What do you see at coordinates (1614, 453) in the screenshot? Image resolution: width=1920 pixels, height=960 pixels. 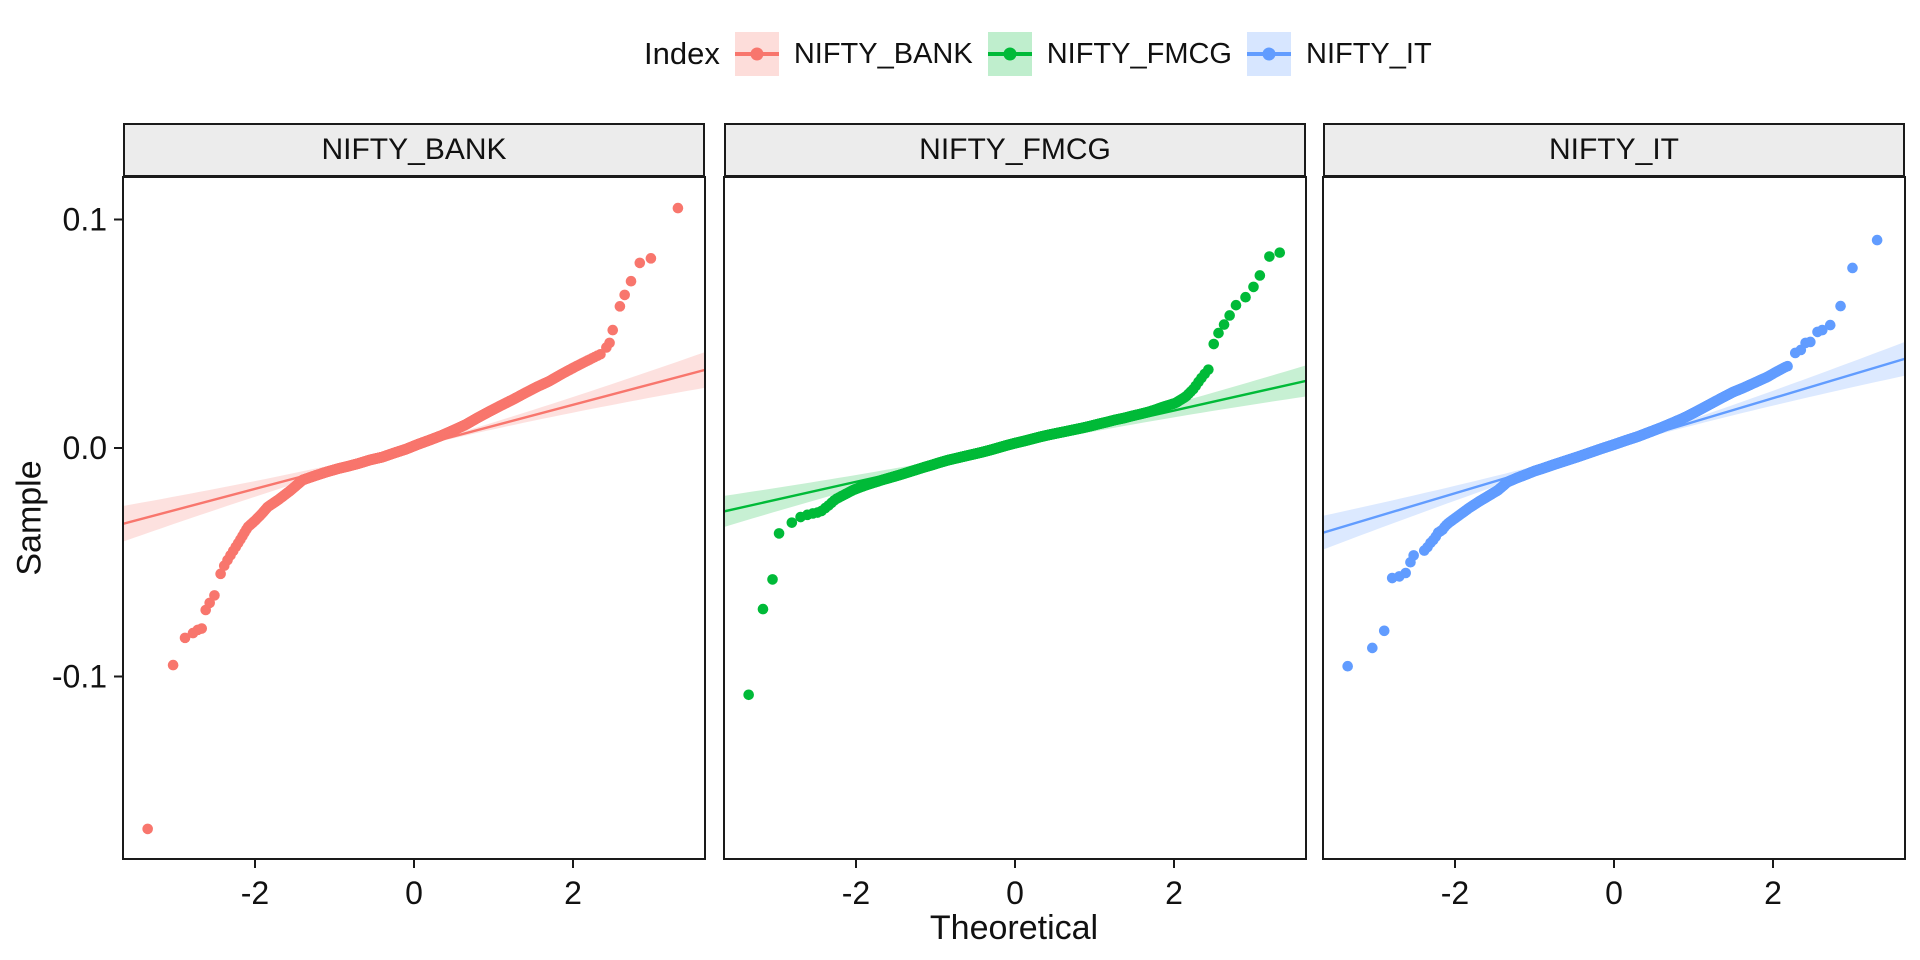 I see `qq-panel-NIFTY_IT` at bounding box center [1614, 453].